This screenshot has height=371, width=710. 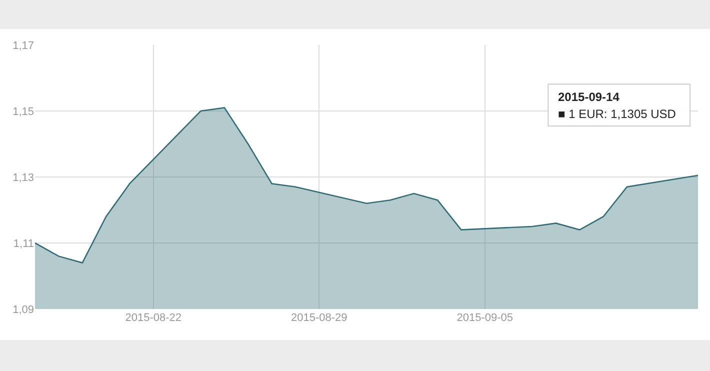 I want to click on x-tick-label: 2015-08-29, so click(x=319, y=318).